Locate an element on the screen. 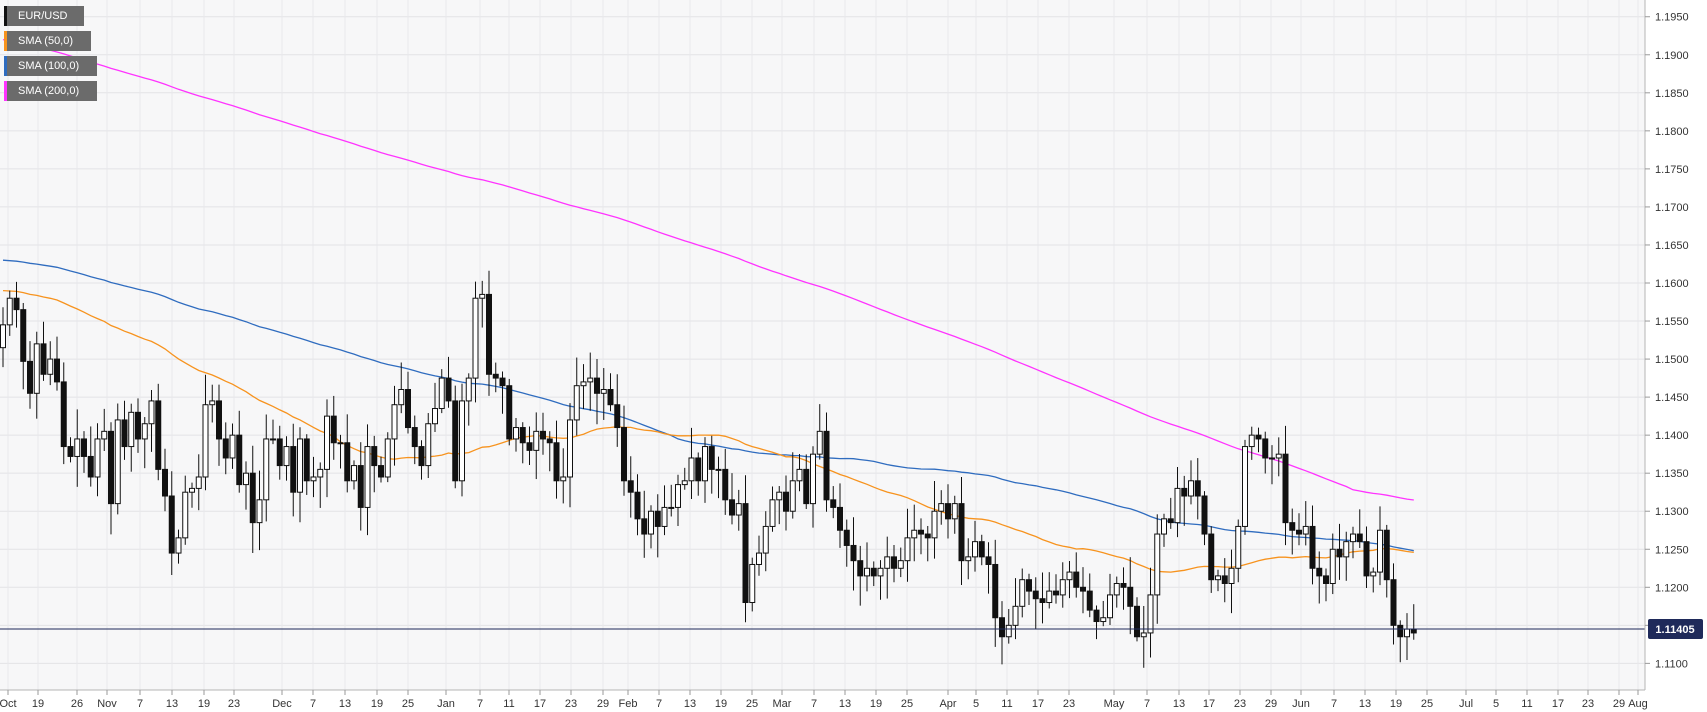  y-tick-label: 1.1250 is located at coordinates (1672, 550).